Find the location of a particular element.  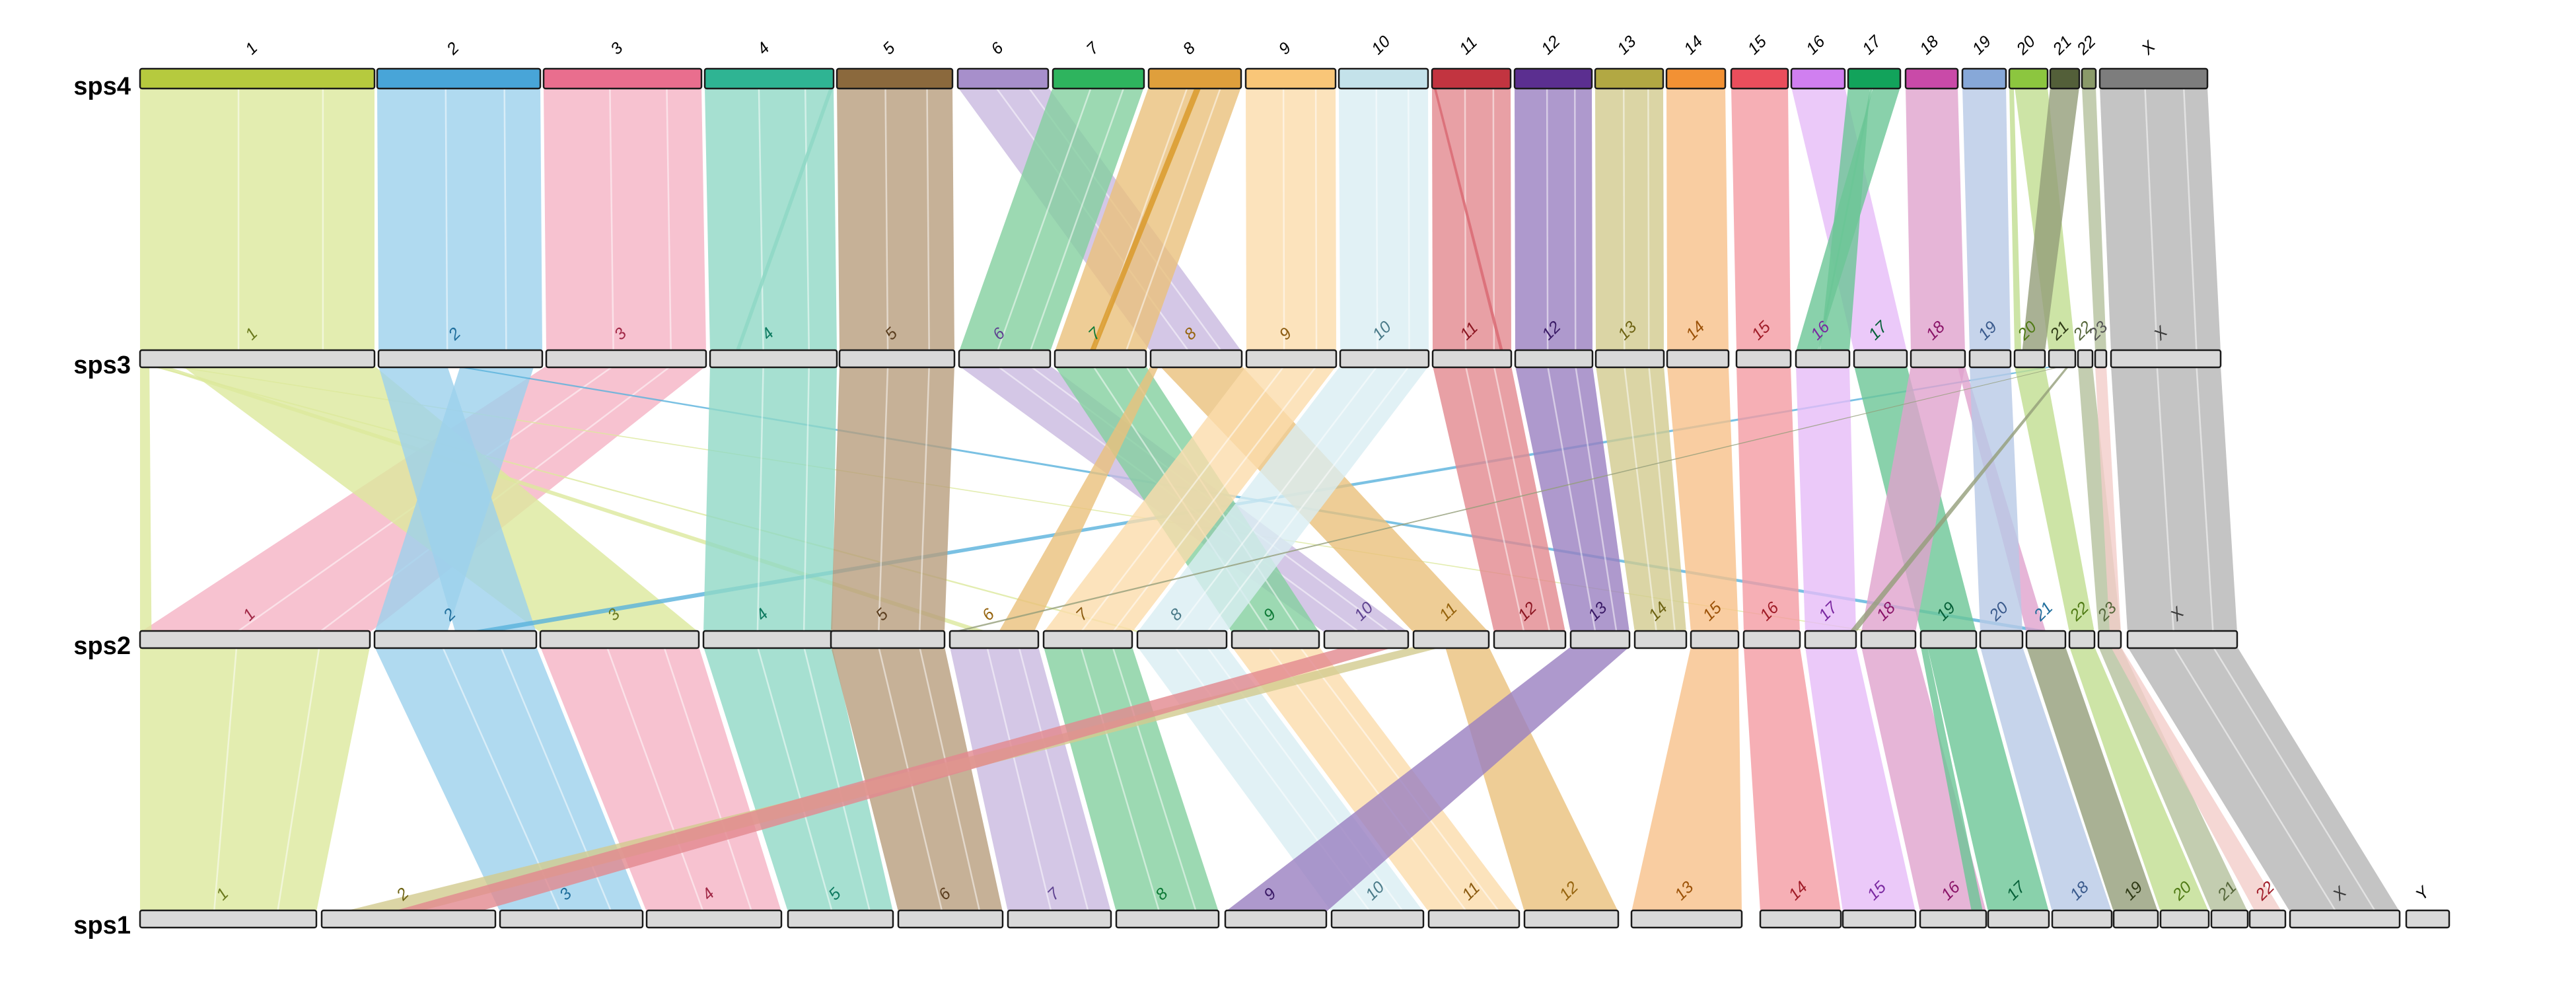

synteny-ribbon-zone1-chr17 is located at coordinates (1846, 219).